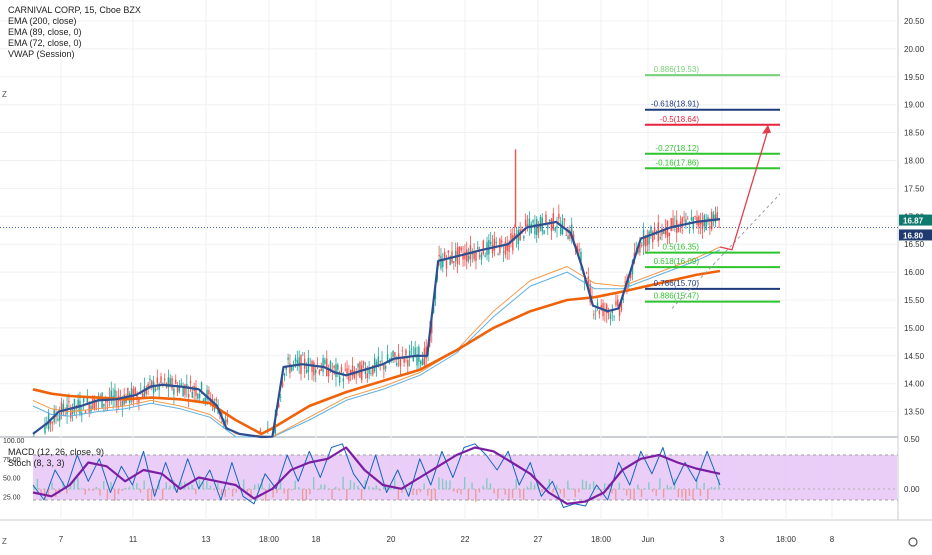  What do you see at coordinates (786, 539) in the screenshot?
I see `x-tick-label: 18:00` at bounding box center [786, 539].